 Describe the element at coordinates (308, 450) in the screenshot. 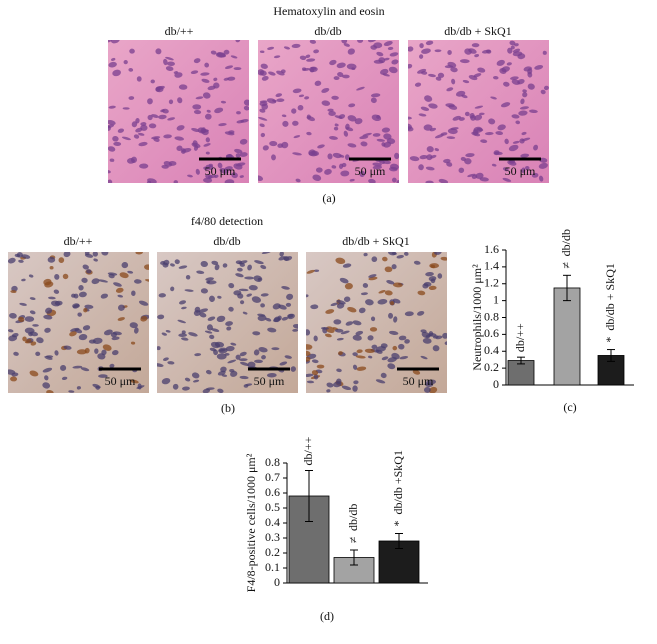

I see `bar-label: db/++` at that location.